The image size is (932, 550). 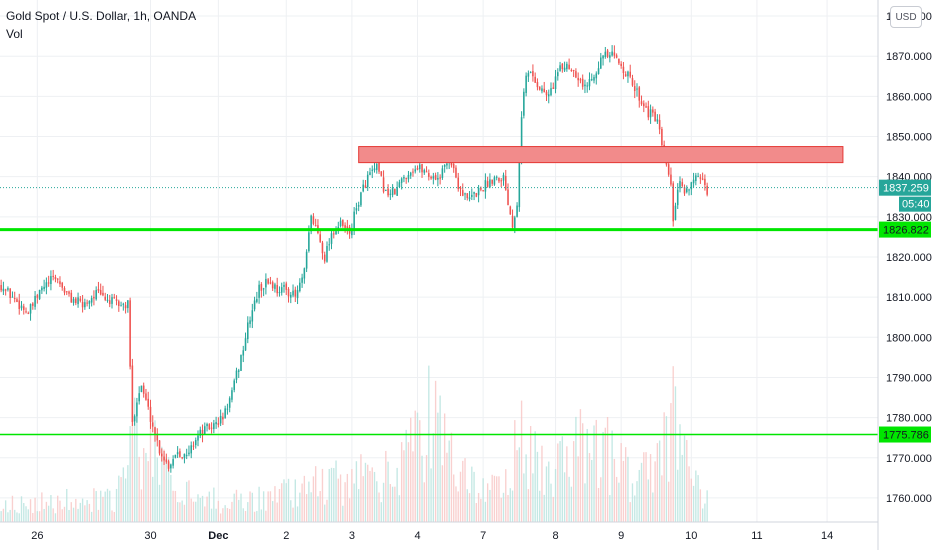 I want to click on price-tick-label: 1770.000, so click(x=909, y=459).